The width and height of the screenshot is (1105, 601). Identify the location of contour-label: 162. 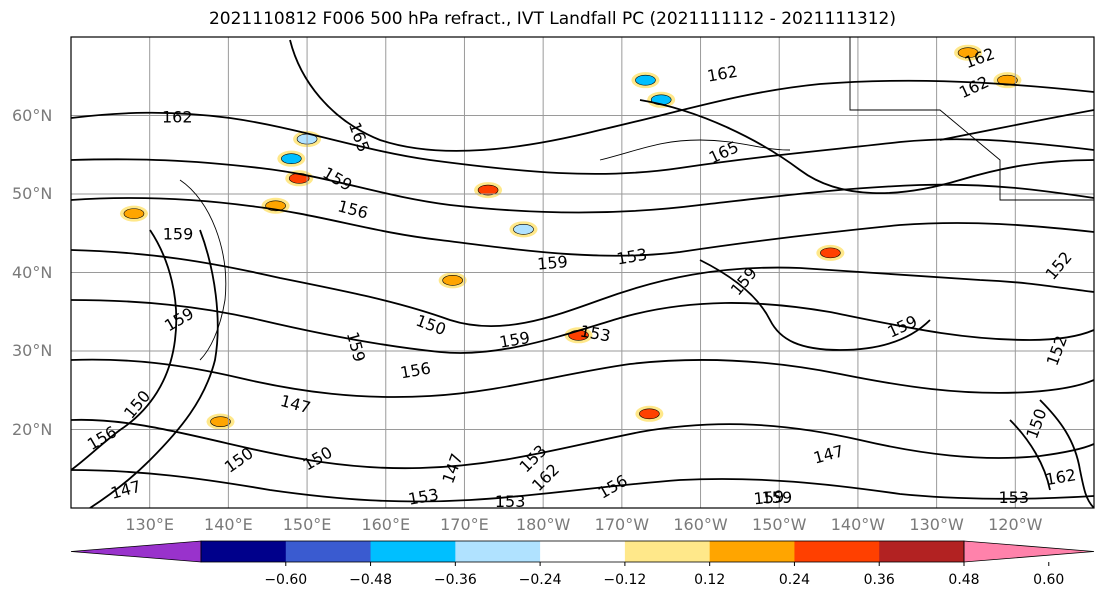
(177, 116).